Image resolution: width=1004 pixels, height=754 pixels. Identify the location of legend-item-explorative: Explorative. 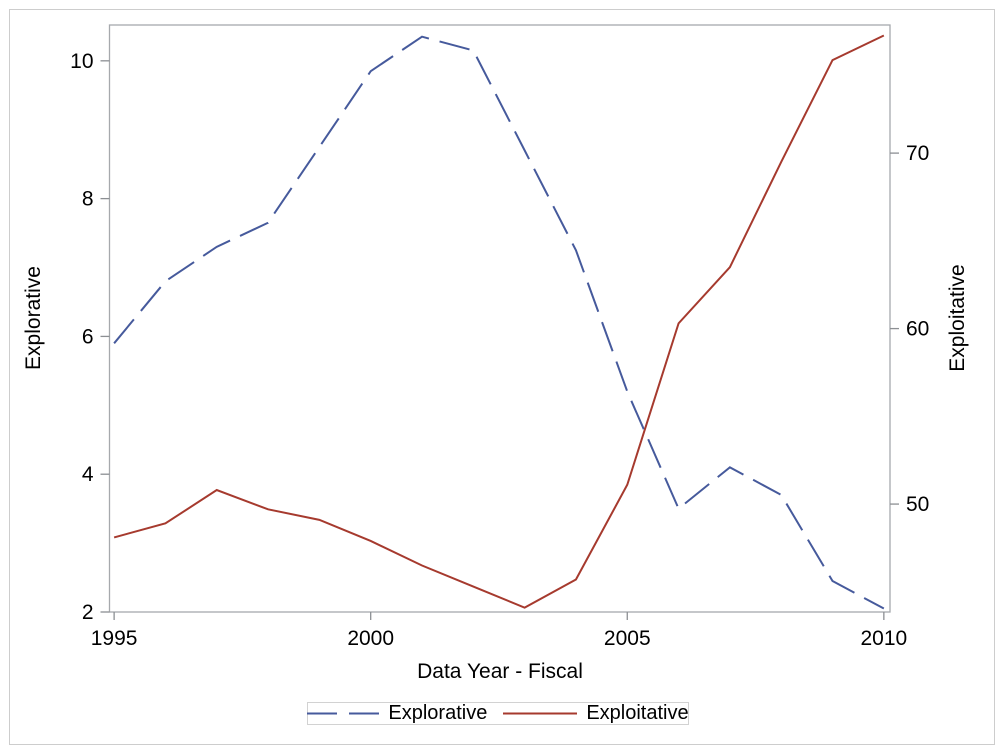
(397, 713).